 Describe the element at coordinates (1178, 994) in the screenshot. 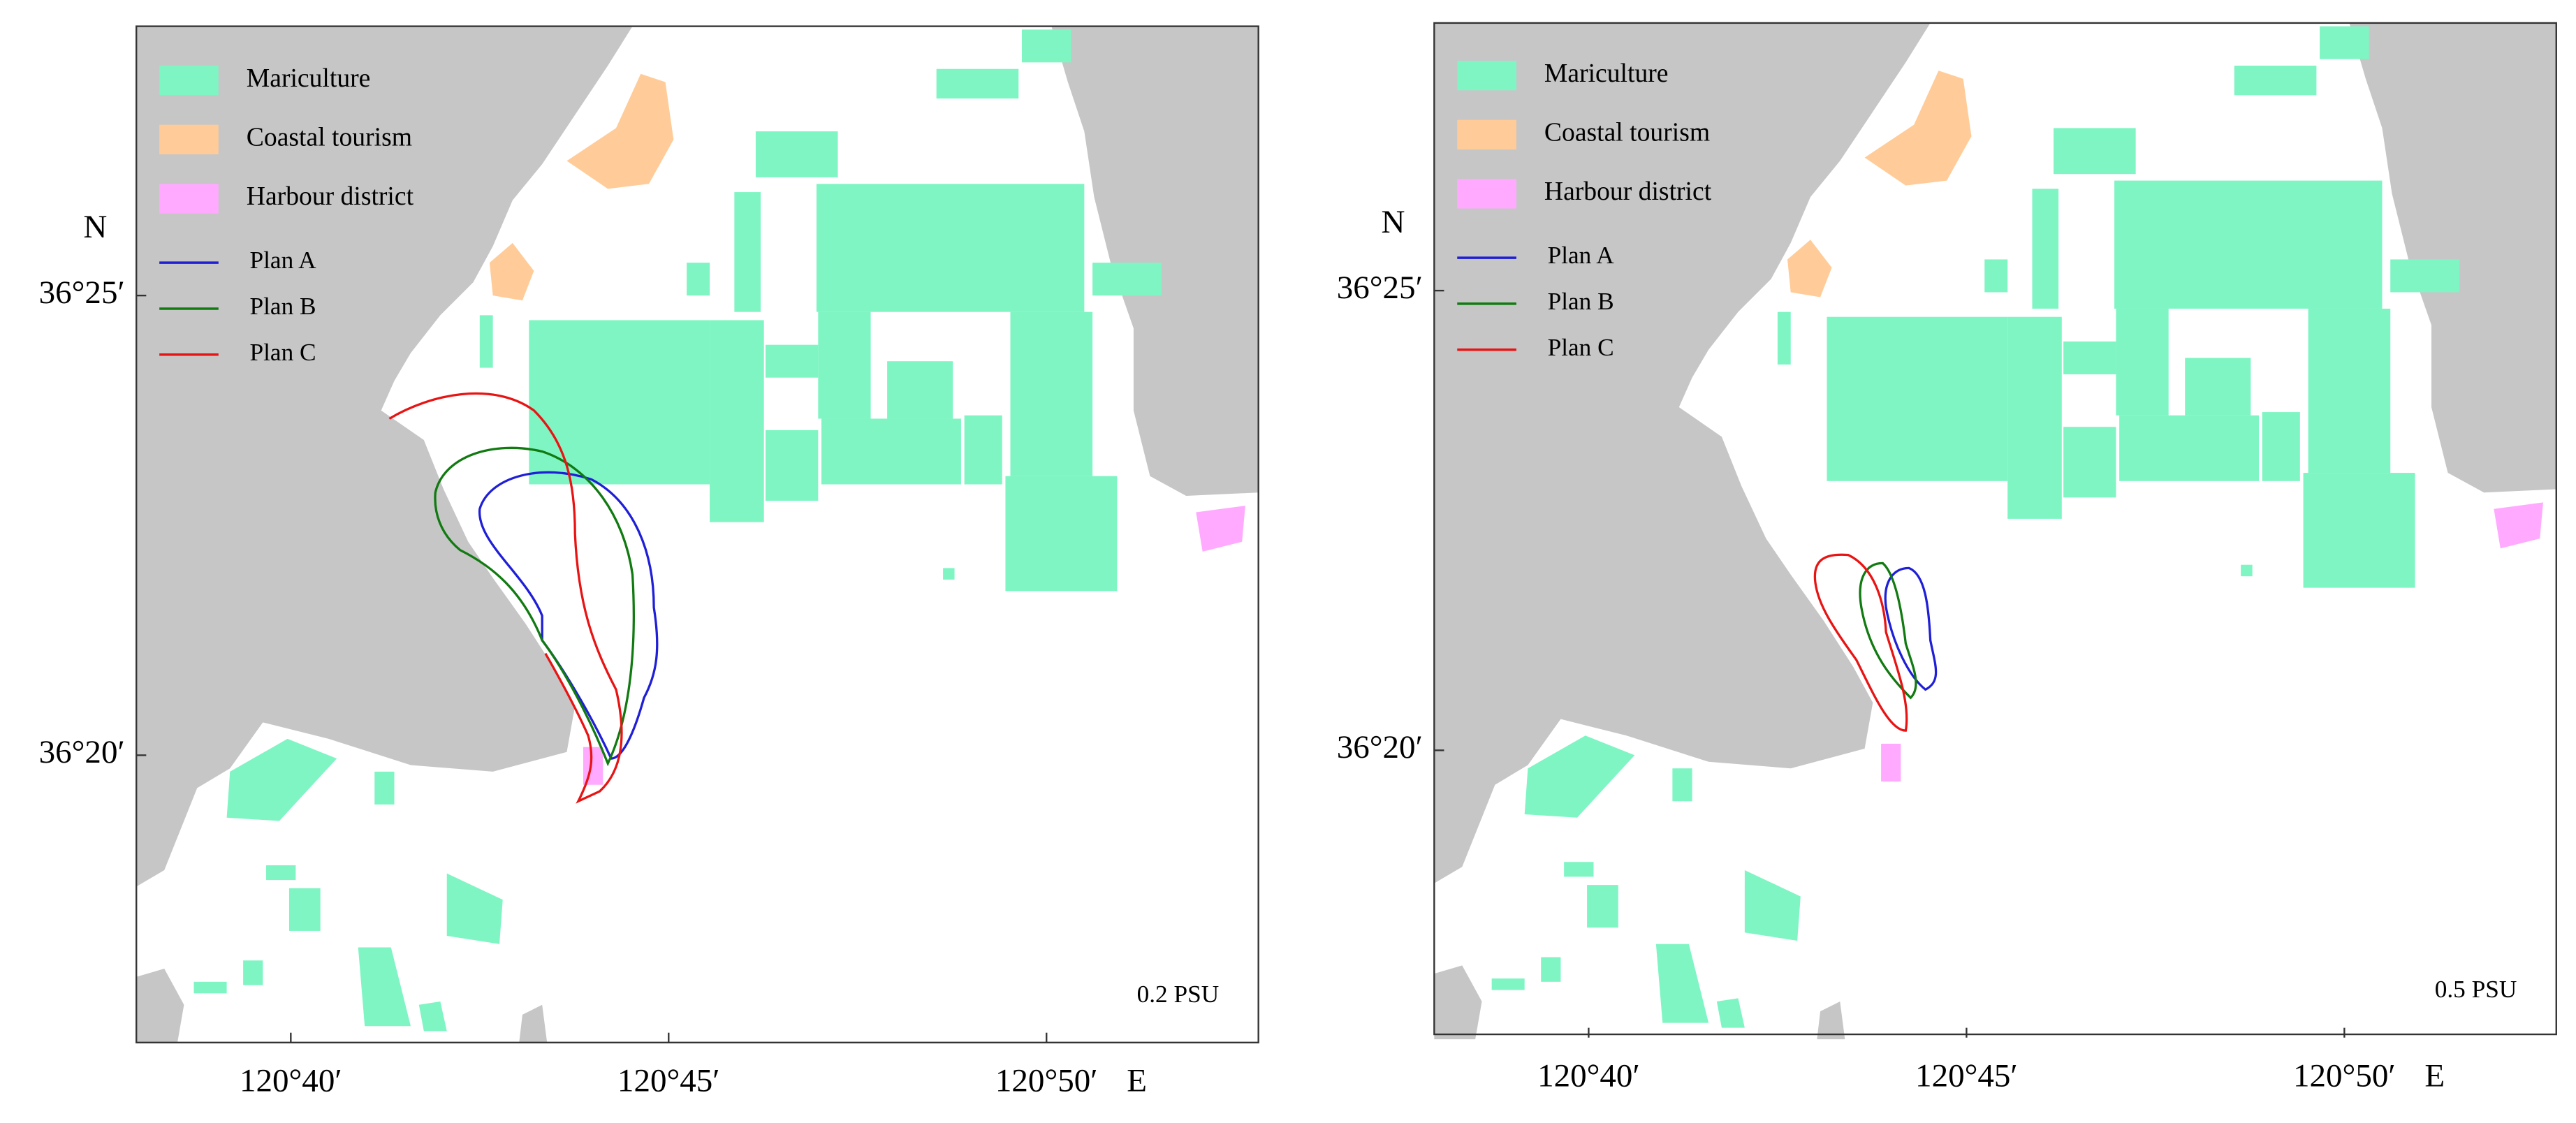

I see `salinity-label: 0.2 PSU` at that location.